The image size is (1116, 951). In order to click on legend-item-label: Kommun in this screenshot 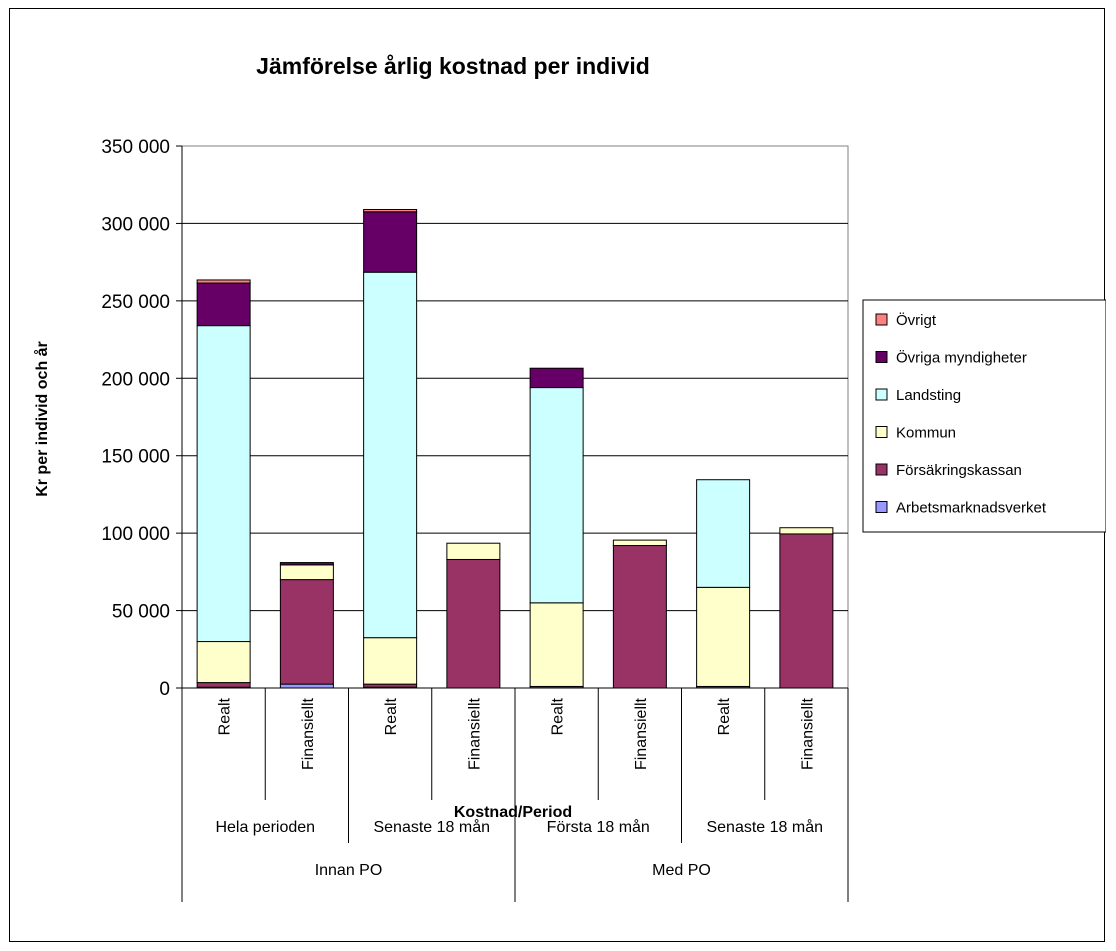, I will do `click(926, 433)`.